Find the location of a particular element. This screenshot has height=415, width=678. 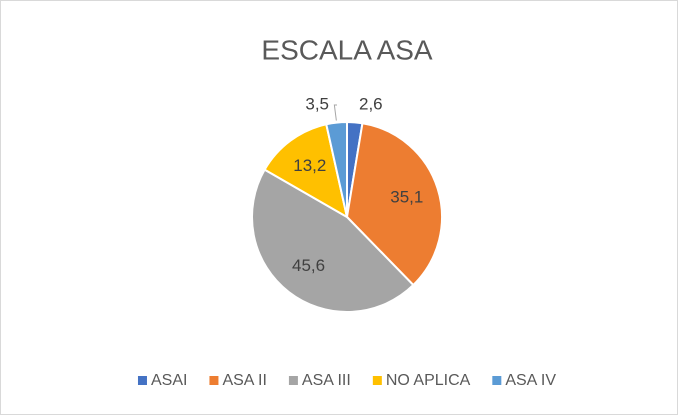

data-label: 2,6 is located at coordinates (371, 103).